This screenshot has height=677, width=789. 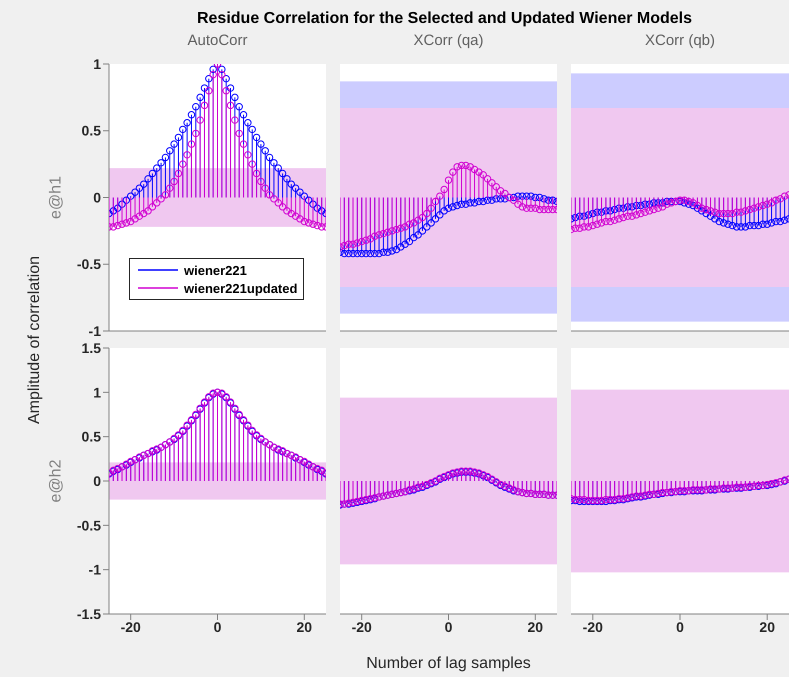 What do you see at coordinates (89, 614) in the screenshot?
I see `y-tick-label: -1.5` at bounding box center [89, 614].